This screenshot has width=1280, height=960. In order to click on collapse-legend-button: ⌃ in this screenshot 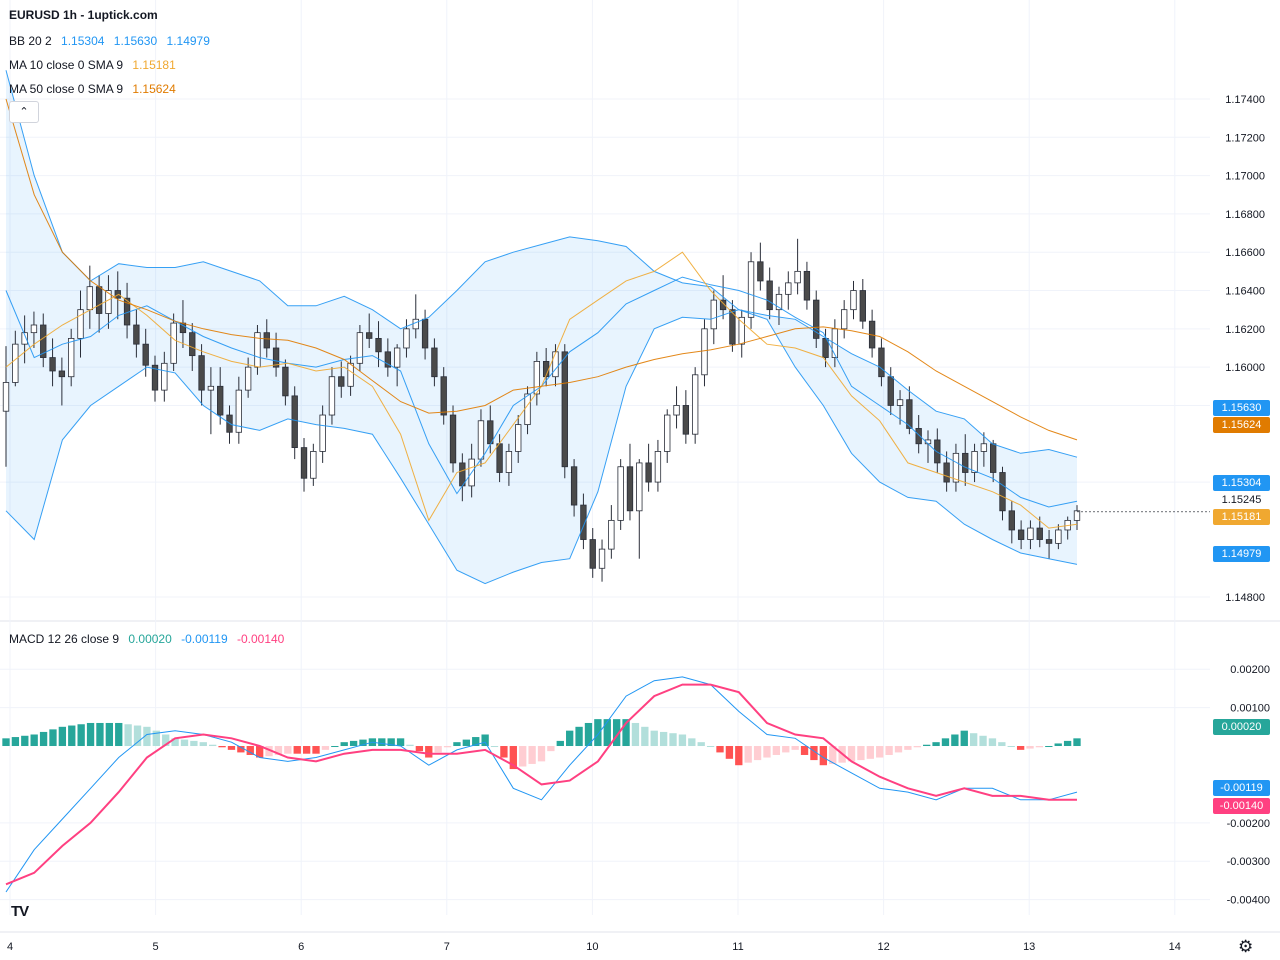, I will do `click(24, 112)`.